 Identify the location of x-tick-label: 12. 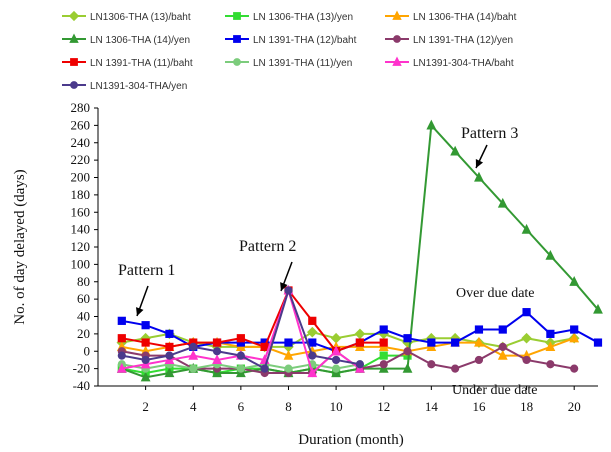
(383, 406).